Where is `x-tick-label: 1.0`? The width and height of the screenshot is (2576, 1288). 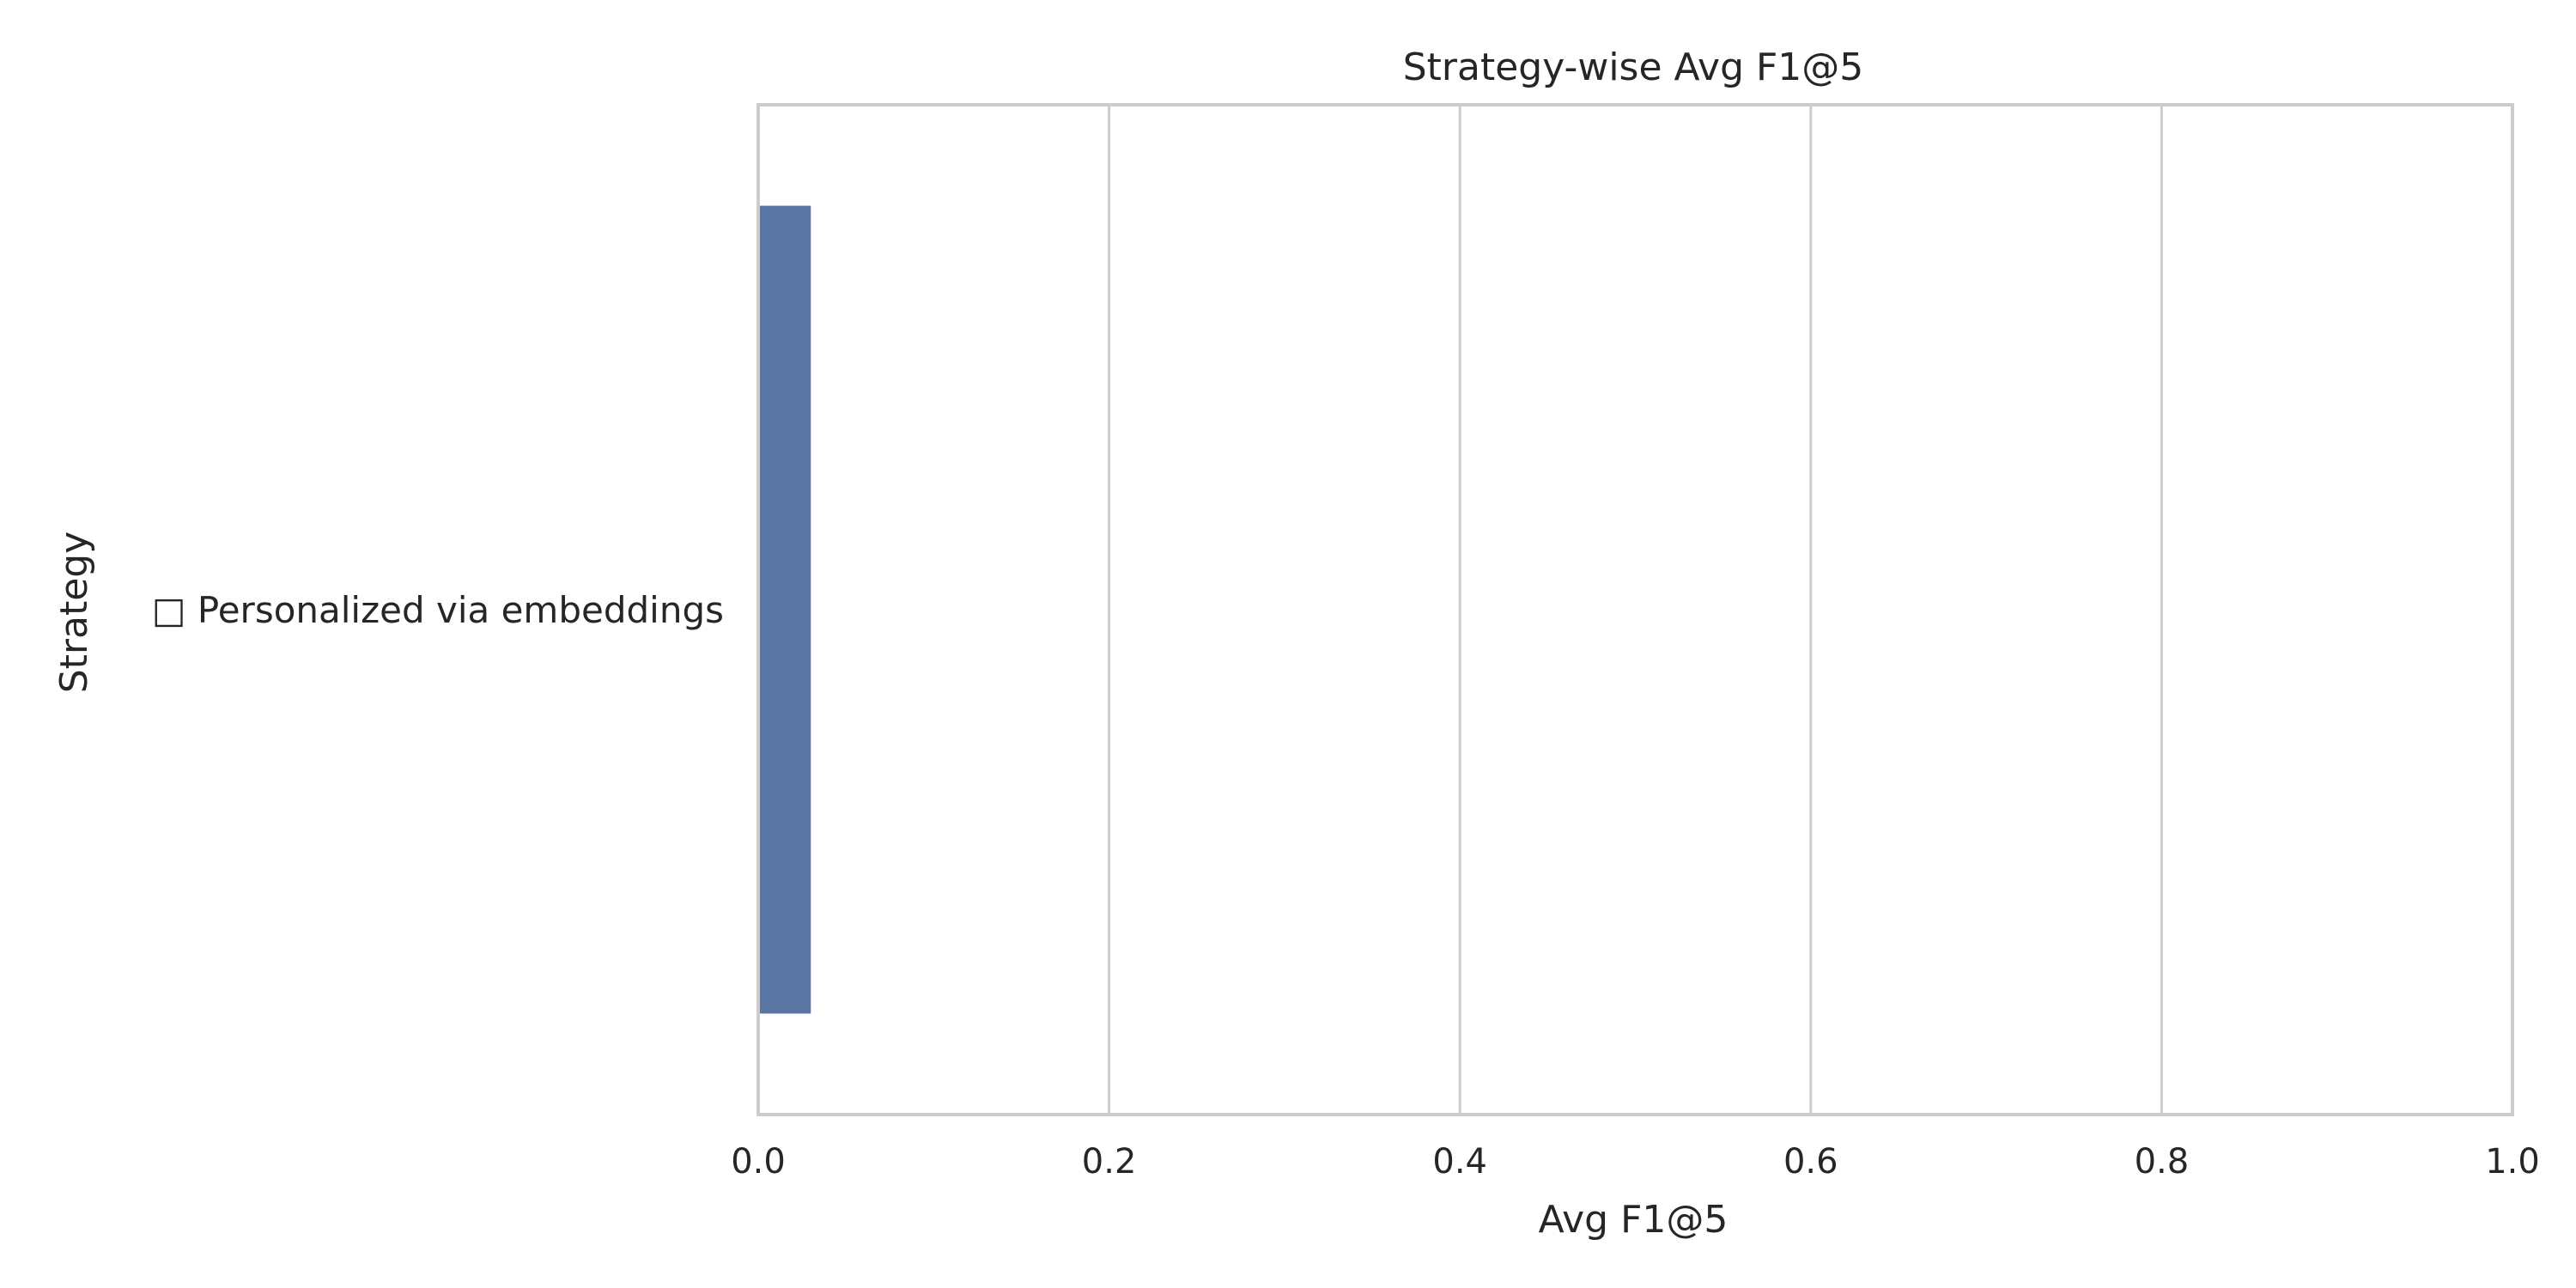
x-tick-label: 1.0 is located at coordinates (2513, 1162).